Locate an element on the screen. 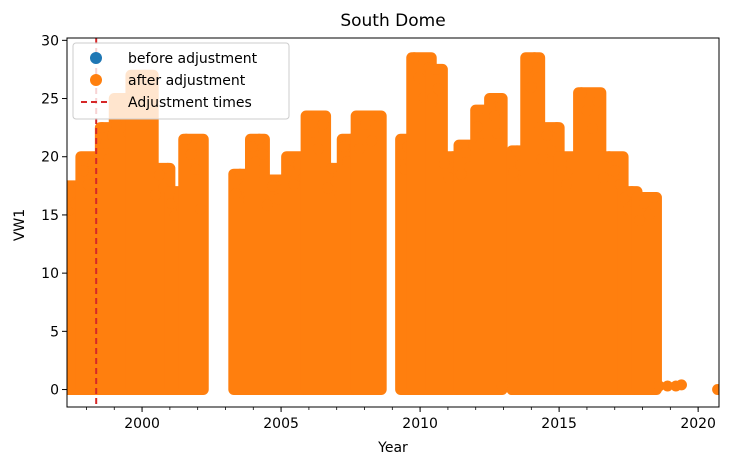  x-axis-label: Year is located at coordinates (392, 448).